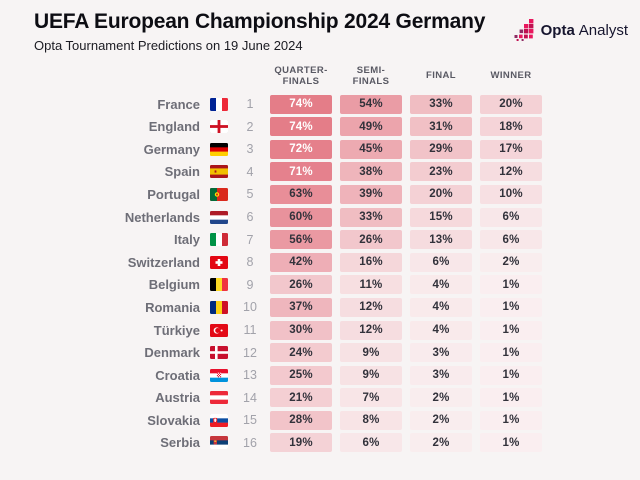 The image size is (640, 480). Describe the element at coordinates (250, 239) in the screenshot. I see `team-rank: 7` at that location.